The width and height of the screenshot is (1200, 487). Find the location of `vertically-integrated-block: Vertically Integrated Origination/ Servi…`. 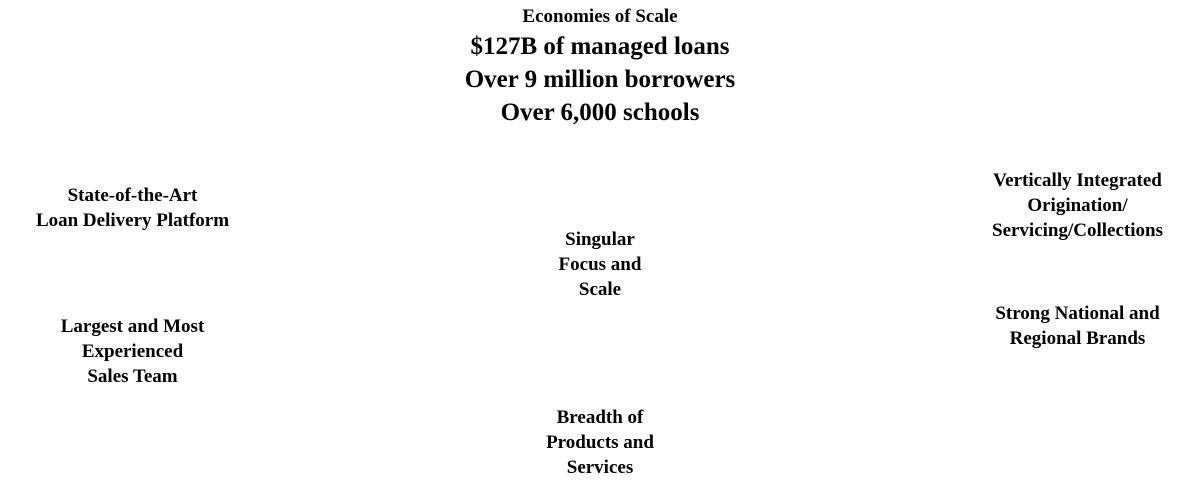

vertically-integrated-block: Vertically Integrated Origination/ Servi… is located at coordinates (1077, 205).